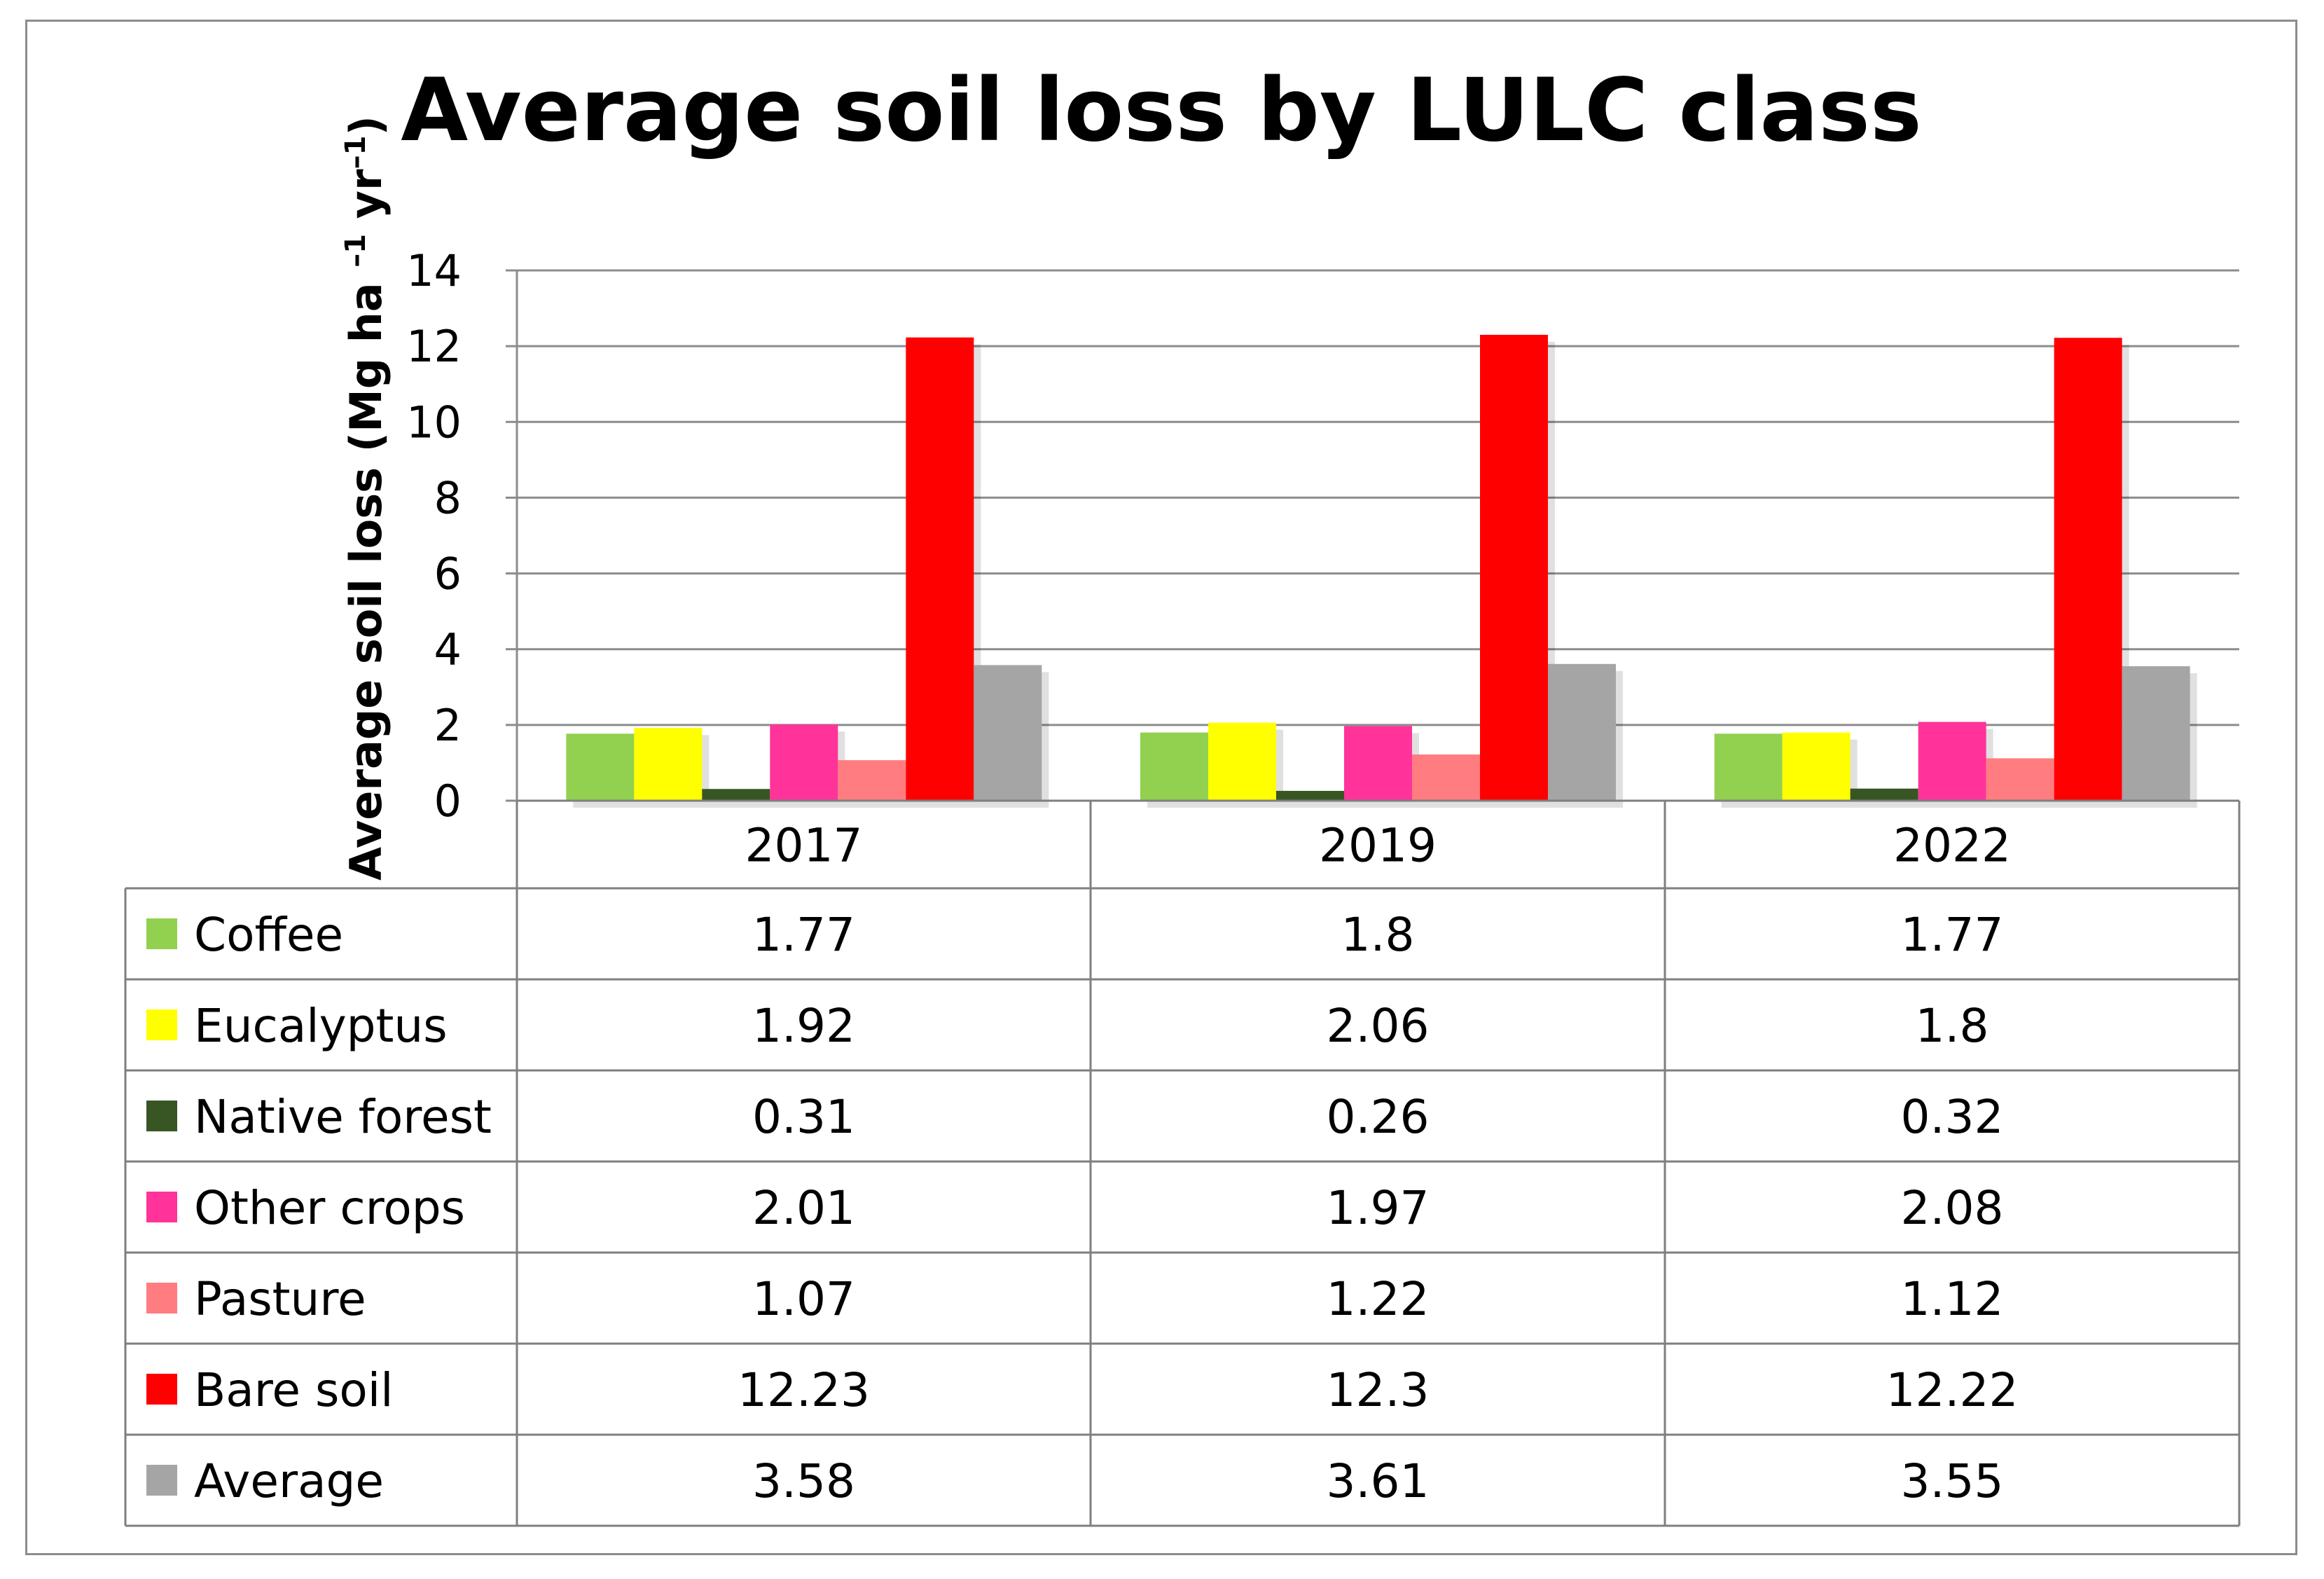 The width and height of the screenshot is (2324, 1579). What do you see at coordinates (804, 846) in the screenshot?
I see `x-category-label: 2017` at bounding box center [804, 846].